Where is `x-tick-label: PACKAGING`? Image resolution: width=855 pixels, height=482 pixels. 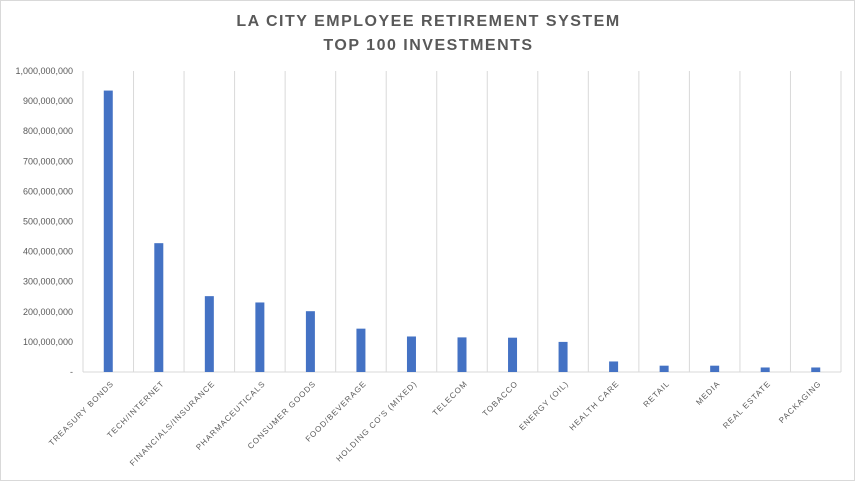
x-tick-label: PACKAGING is located at coordinates (800, 402).